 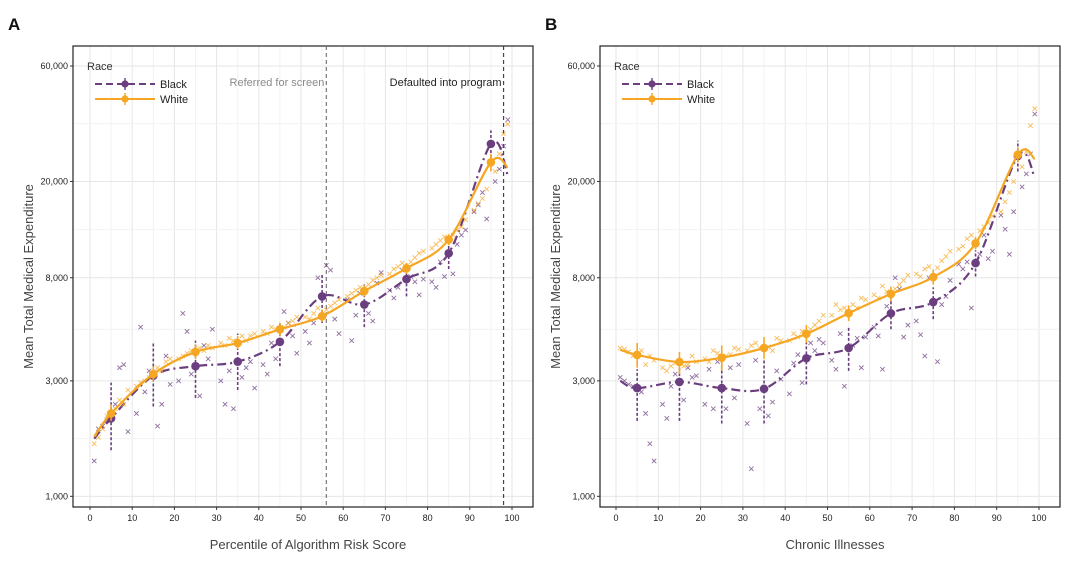 What do you see at coordinates (132, 518) in the screenshot?
I see `x-tick-label: 10` at bounding box center [132, 518].